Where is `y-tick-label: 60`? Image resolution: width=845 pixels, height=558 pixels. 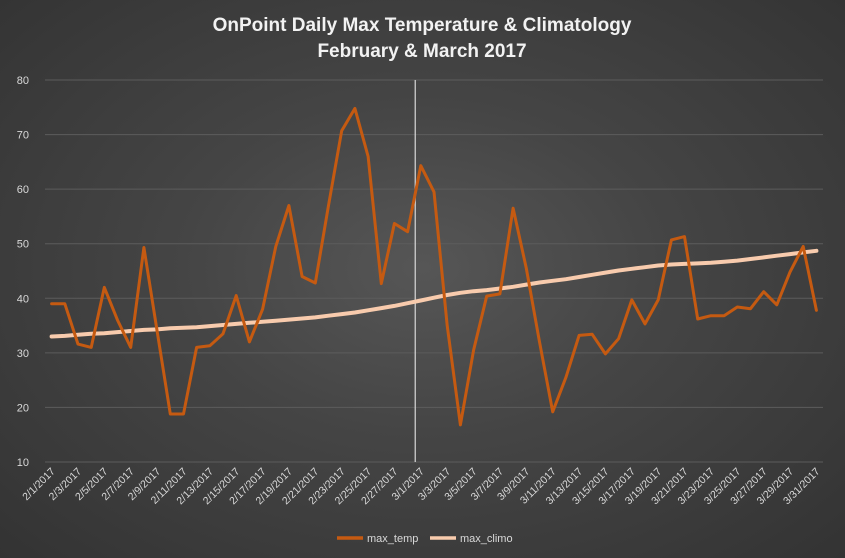 y-tick-label: 60 is located at coordinates (23, 190).